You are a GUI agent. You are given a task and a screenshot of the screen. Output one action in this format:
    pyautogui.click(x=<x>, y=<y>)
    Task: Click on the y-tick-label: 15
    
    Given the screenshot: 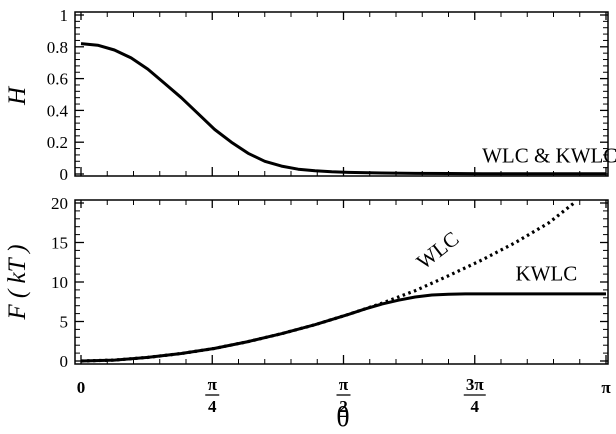 What is the action you would take?
    pyautogui.click(x=59, y=243)
    